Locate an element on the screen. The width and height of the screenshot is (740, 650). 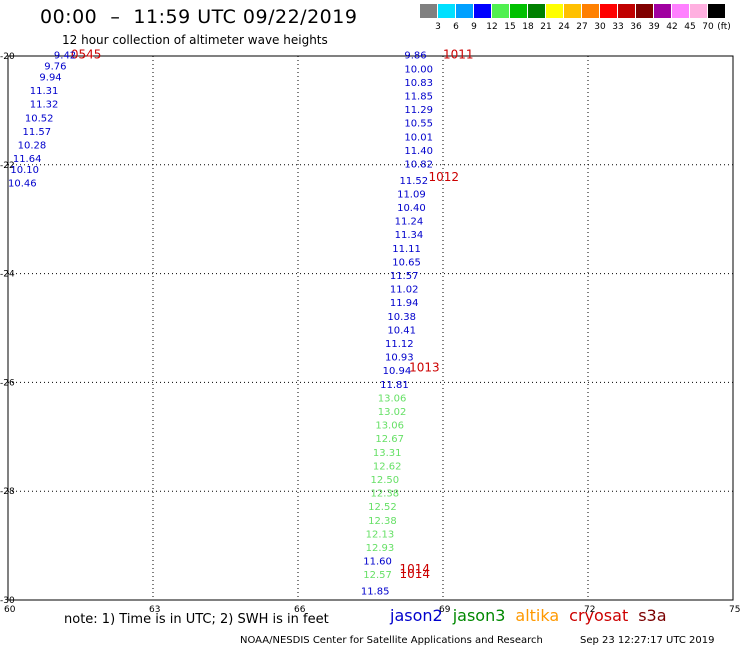
lon-tick-label: 60 is located at coordinates (10, 610).